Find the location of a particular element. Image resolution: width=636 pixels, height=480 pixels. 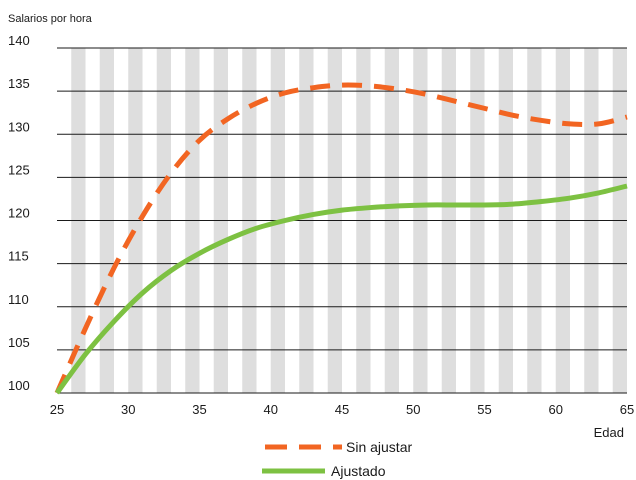

x-tick-35: 35 is located at coordinates (199, 409).